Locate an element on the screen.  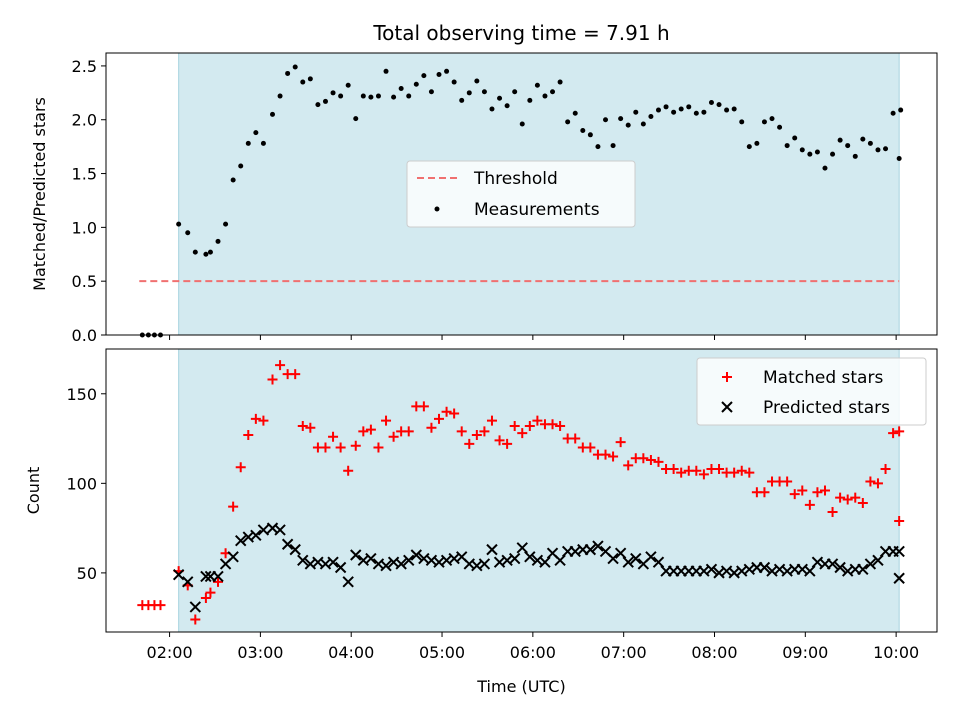
top-legend: Threshold Measurements is located at coordinates (521, 194).